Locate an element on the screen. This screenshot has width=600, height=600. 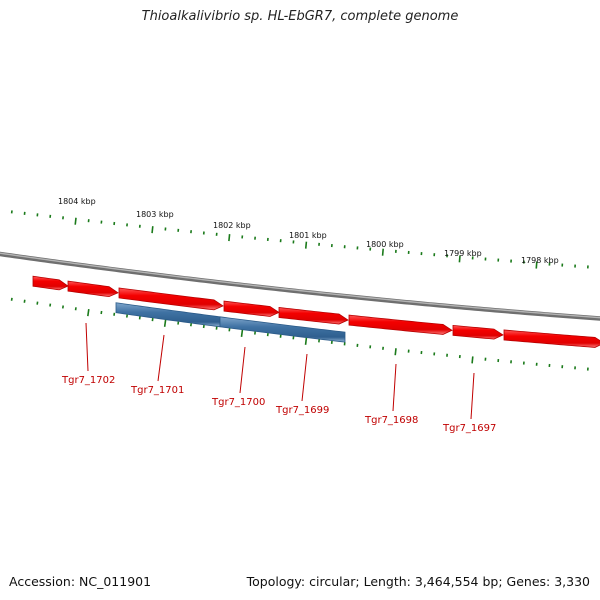
scale-label: 1804 kbp is located at coordinates (77, 201).